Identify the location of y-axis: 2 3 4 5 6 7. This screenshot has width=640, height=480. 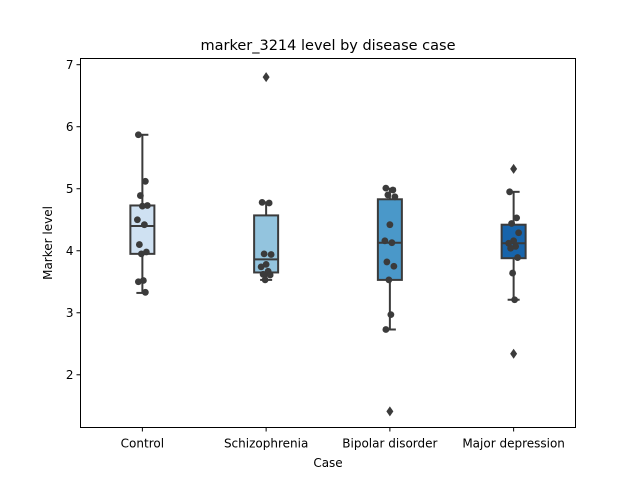
(73, 220).